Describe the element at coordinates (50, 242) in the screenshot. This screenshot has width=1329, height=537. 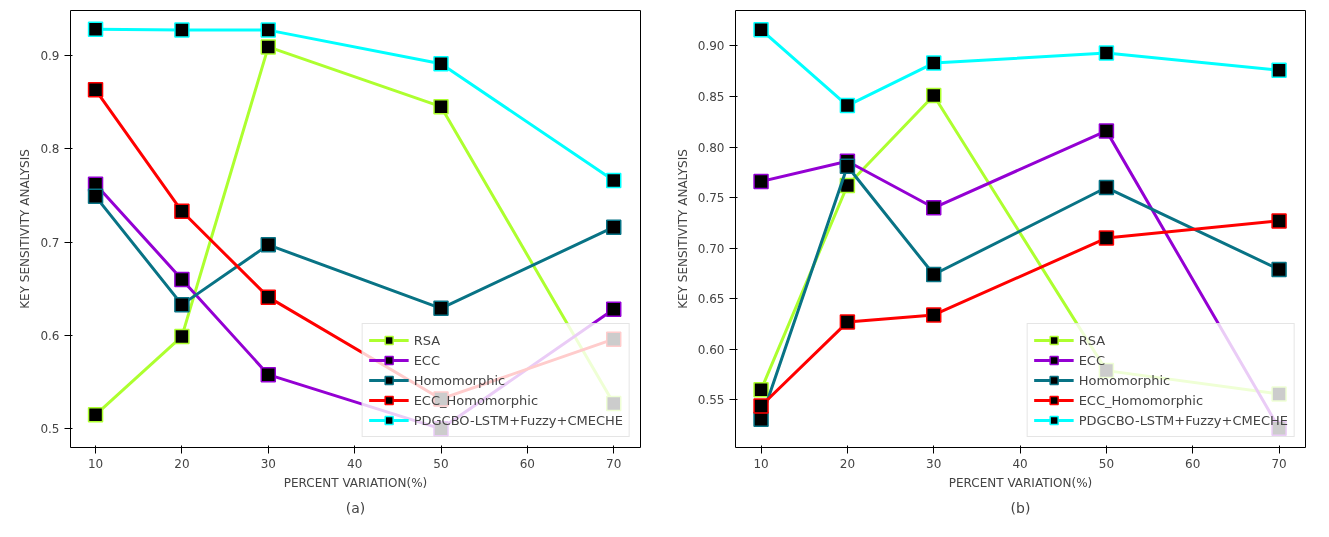
I see `y-tick-label: 0.7` at that location.